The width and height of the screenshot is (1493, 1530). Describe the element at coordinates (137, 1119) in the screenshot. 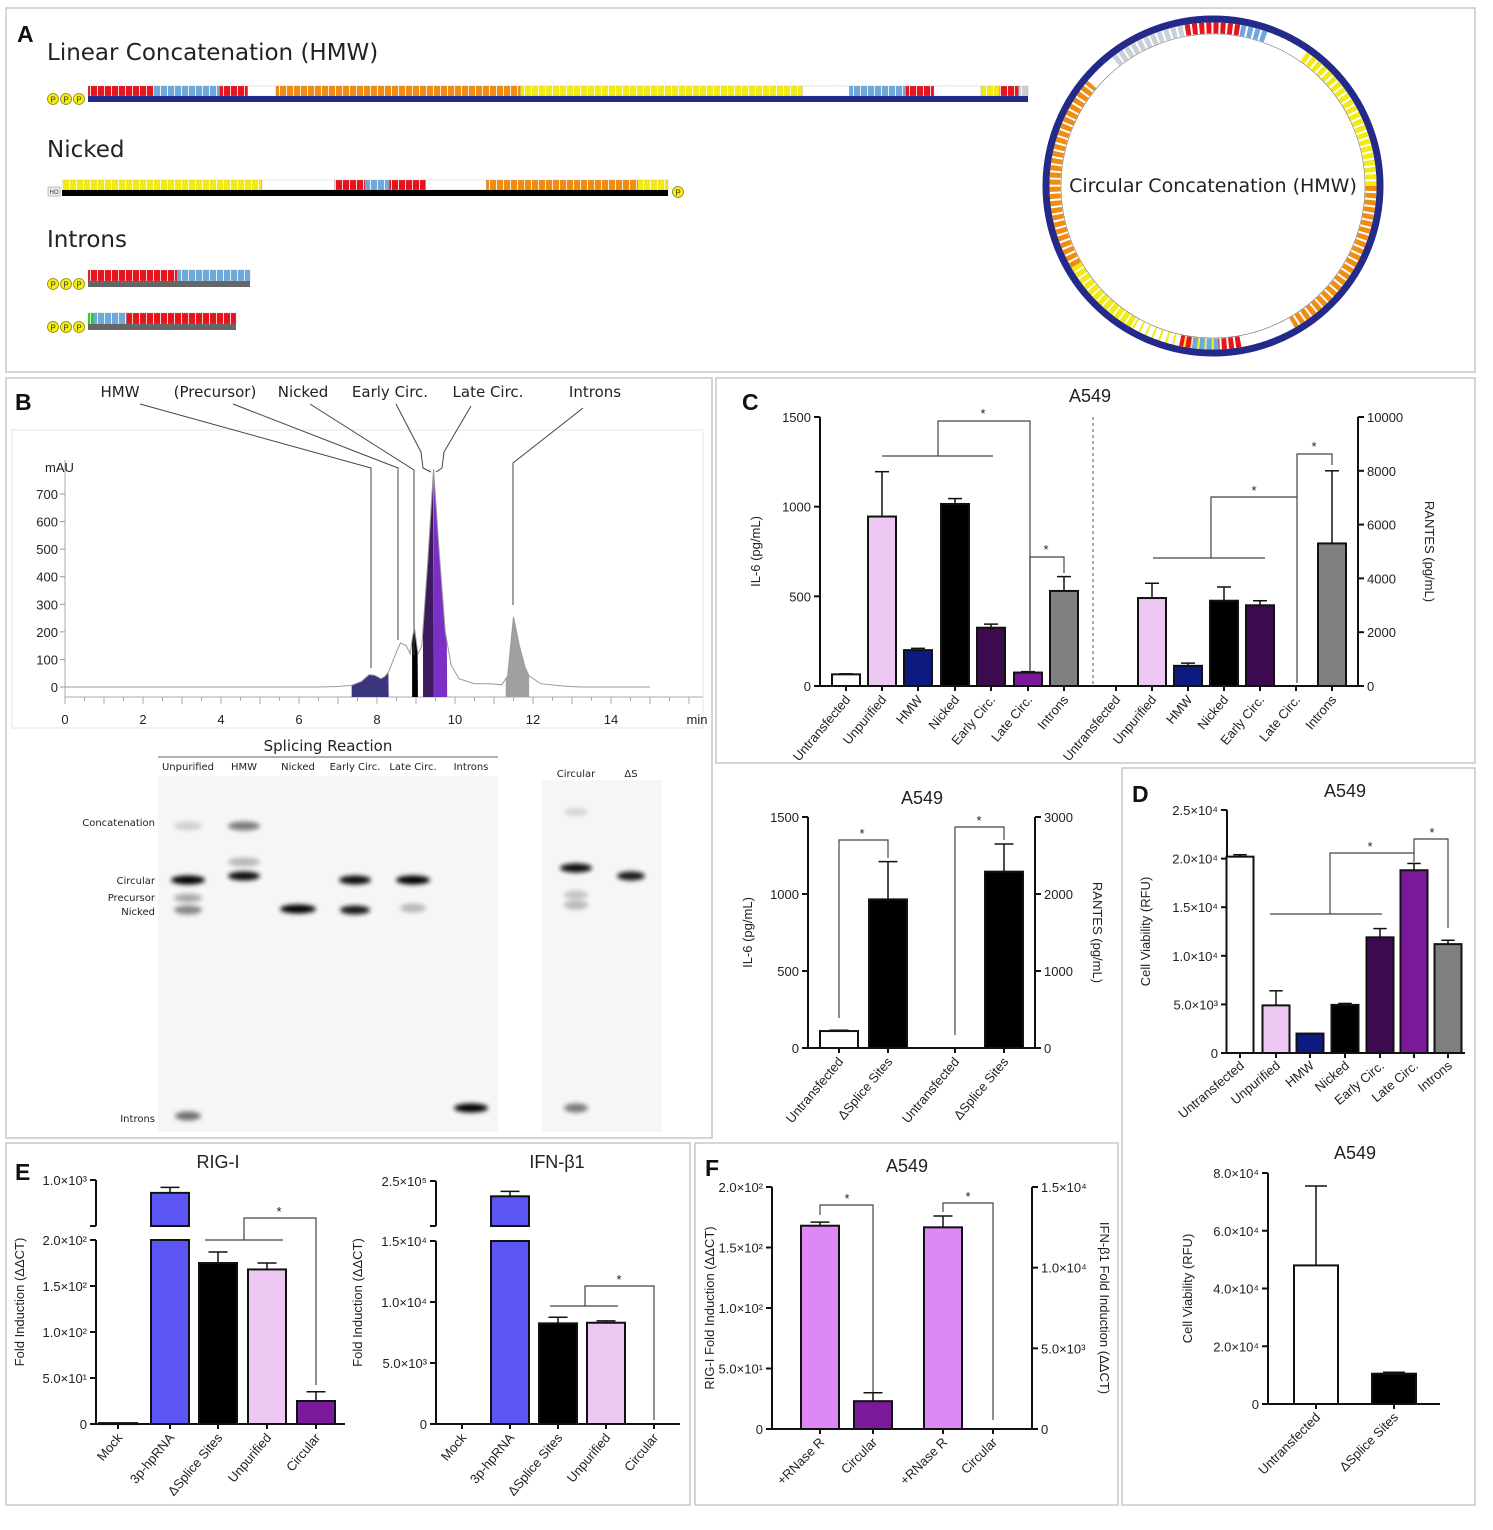

I see `gel-band-label: Introns` at that location.